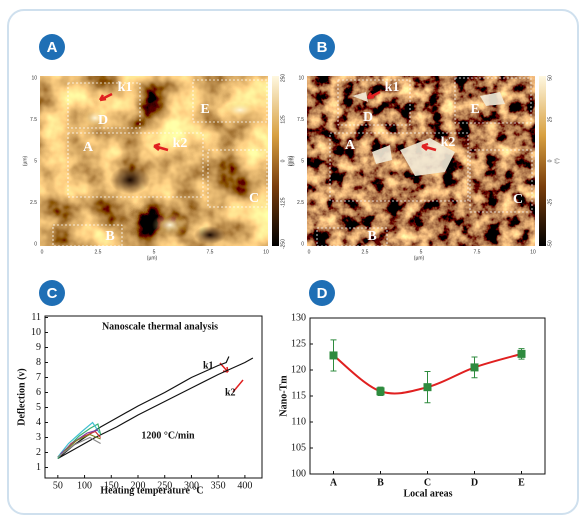  Describe the element at coordinates (533, 252) in the screenshot. I see `afm-x-tick: 10` at that location.